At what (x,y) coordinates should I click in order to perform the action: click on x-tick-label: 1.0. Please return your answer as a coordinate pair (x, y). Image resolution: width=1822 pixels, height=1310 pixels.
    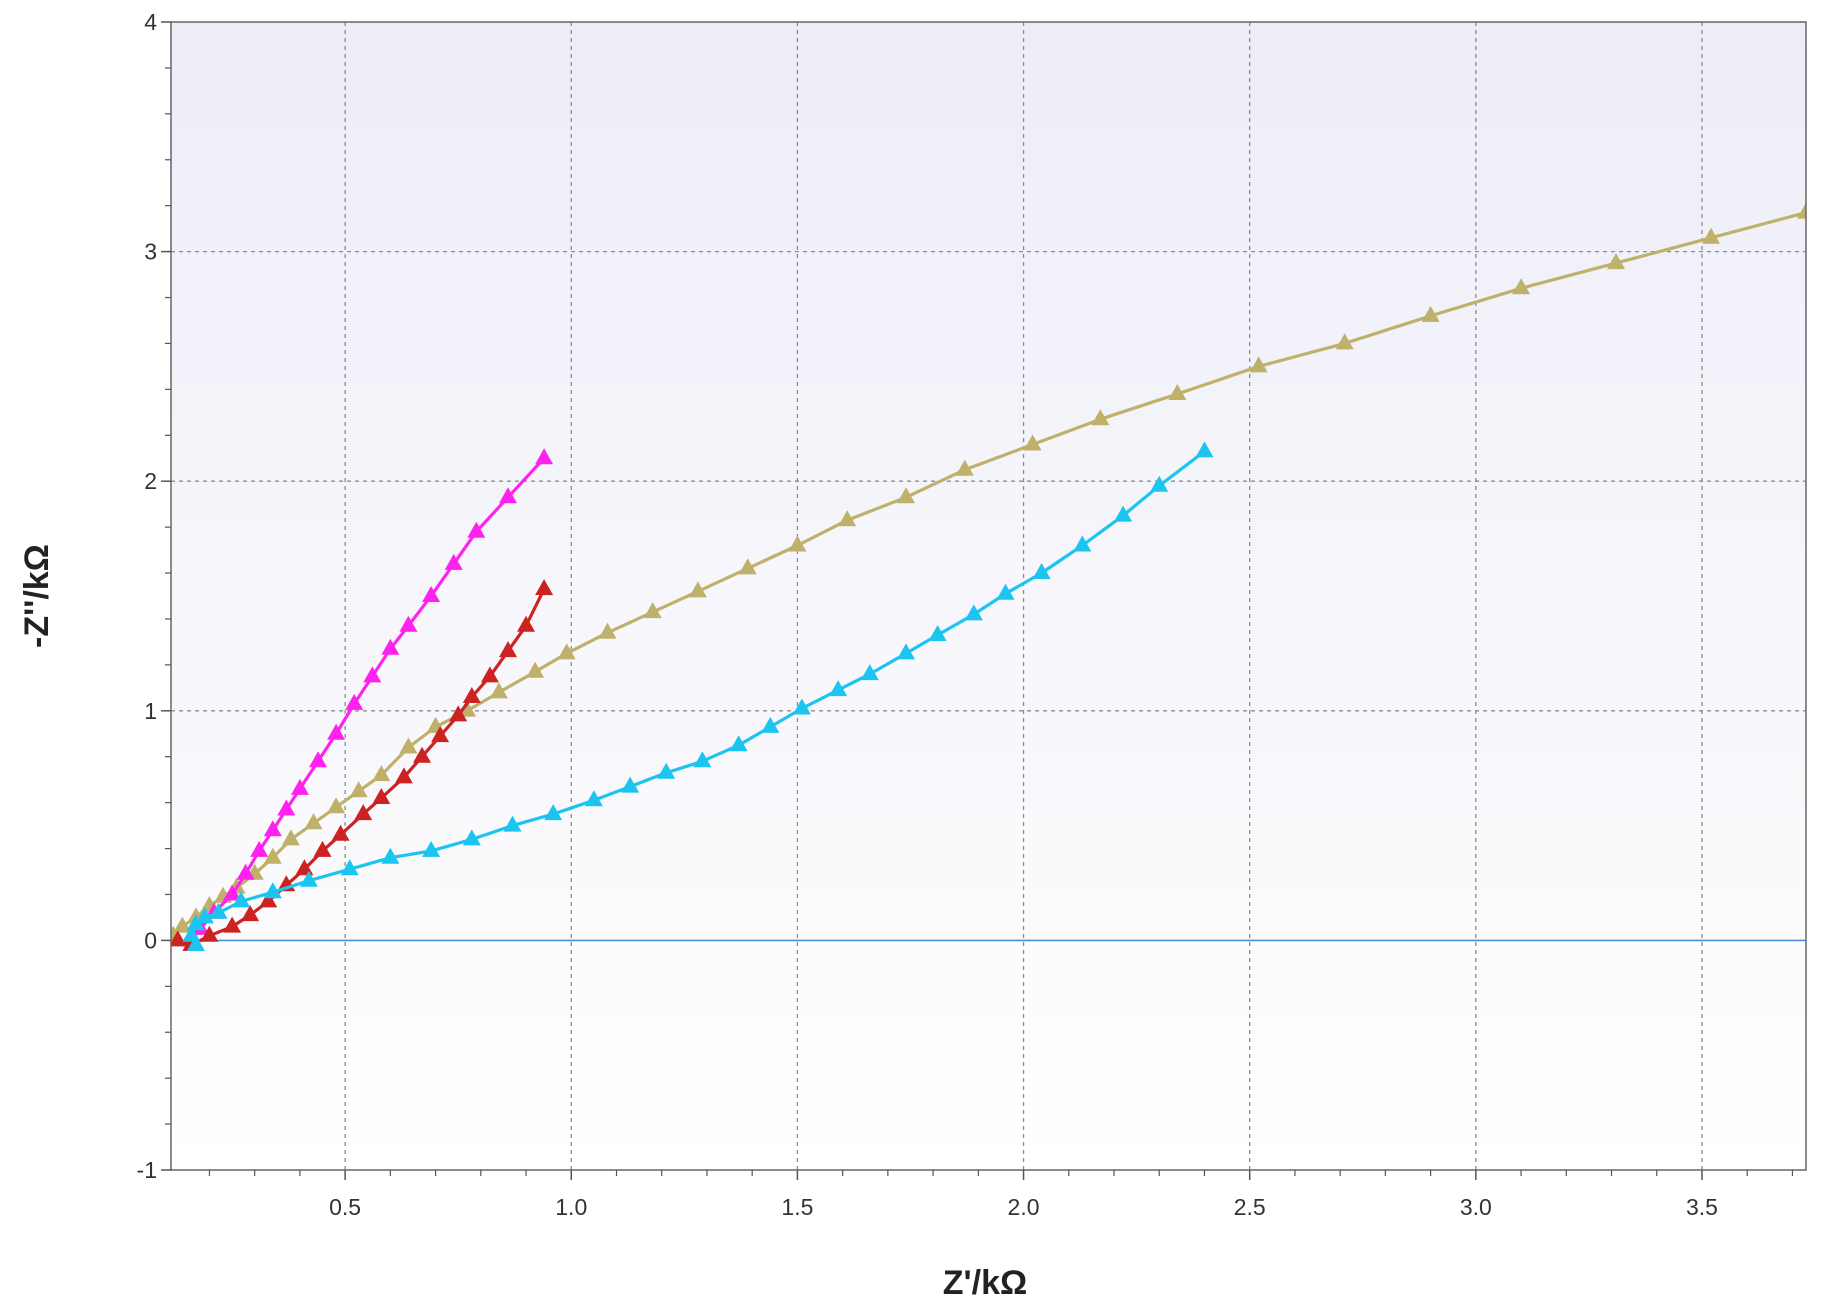
    Looking at the image, I should click on (571, 1207).